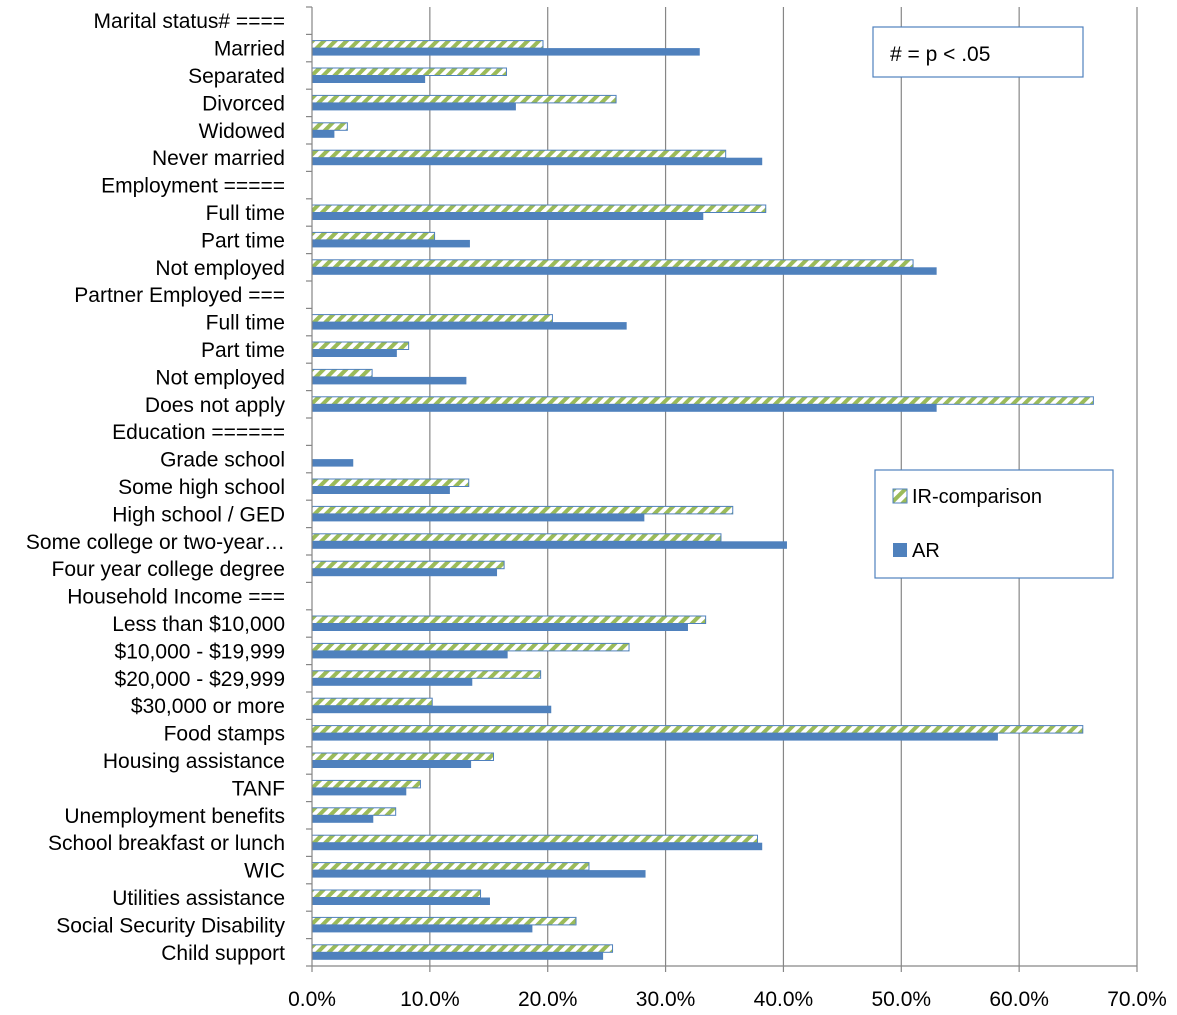 This screenshot has width=1177, height=1015. I want to click on bar-ar-child-support, so click(458, 956).